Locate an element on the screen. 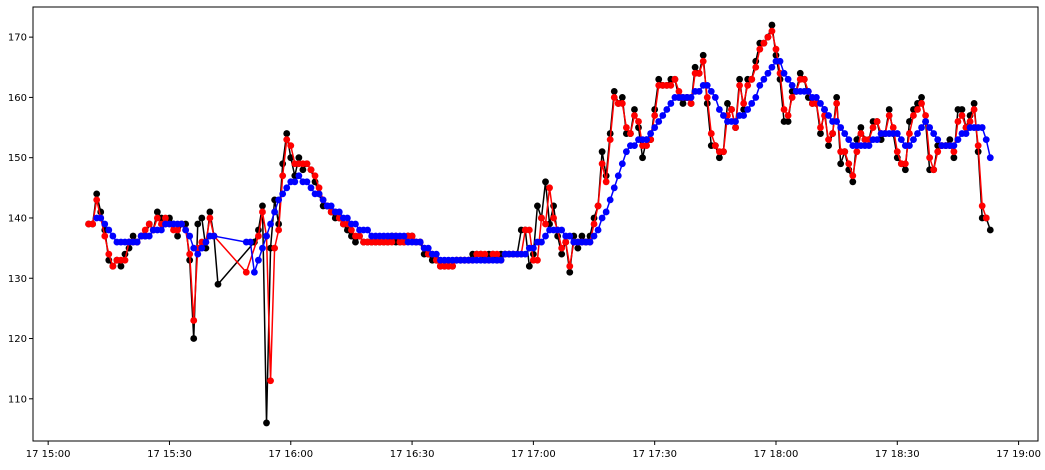 This screenshot has height=470, width=1045. y-tick-label: 170 is located at coordinates (17, 38).